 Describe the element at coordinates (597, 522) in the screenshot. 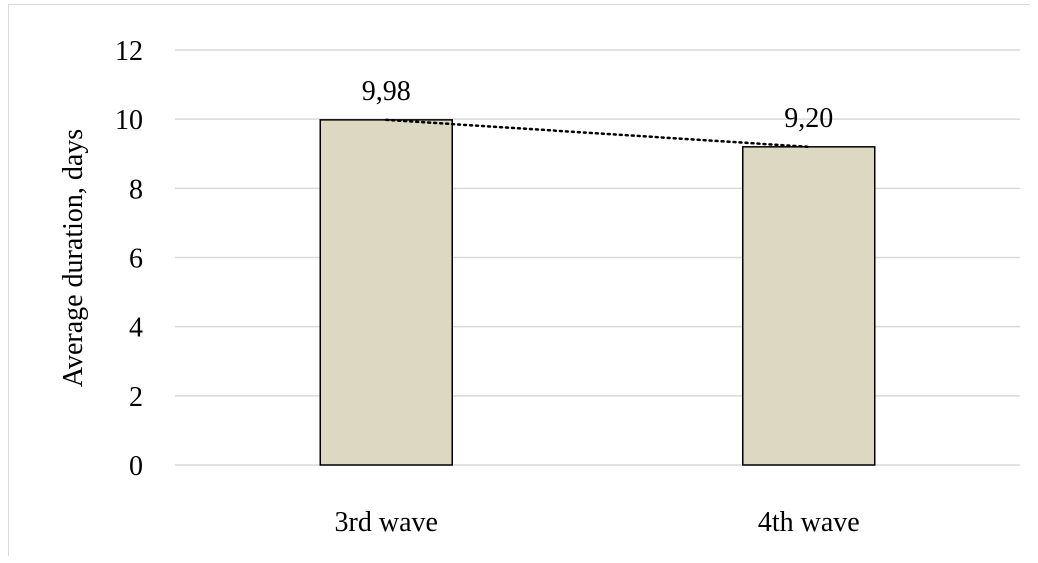

I see `x-axis-categories: 3rd wave 4th wave` at that location.